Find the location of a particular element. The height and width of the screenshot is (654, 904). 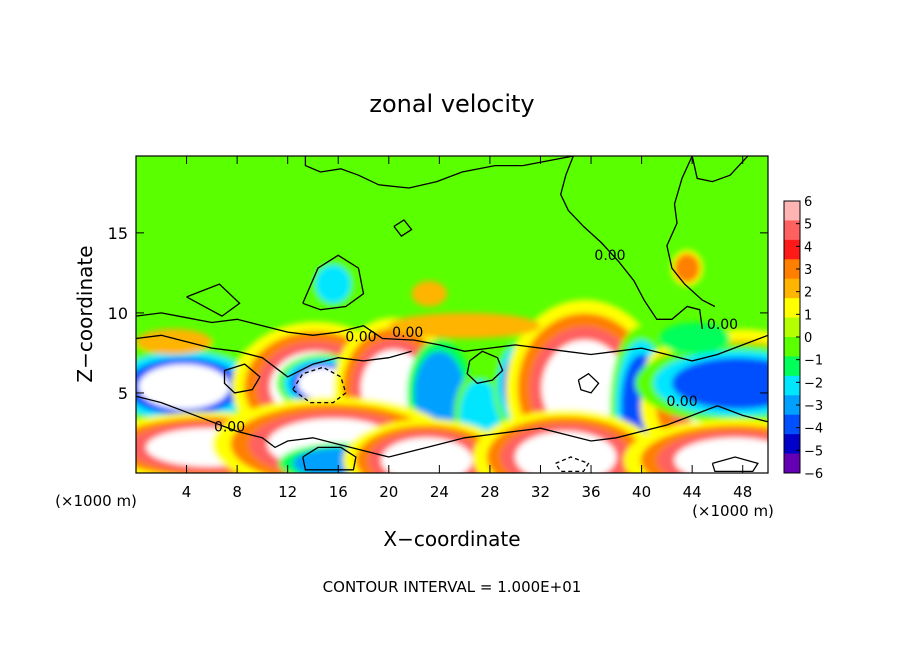

colorbar-label: −2 is located at coordinates (813, 383).